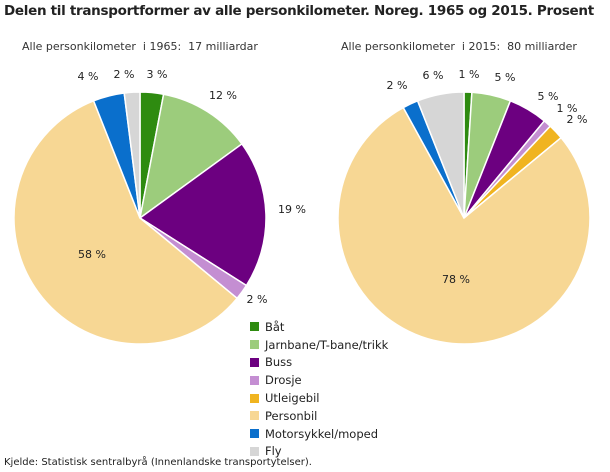 The image size is (610, 472). What do you see at coordinates (291, 415) in the screenshot?
I see `legend-label: Personbil` at bounding box center [291, 415].